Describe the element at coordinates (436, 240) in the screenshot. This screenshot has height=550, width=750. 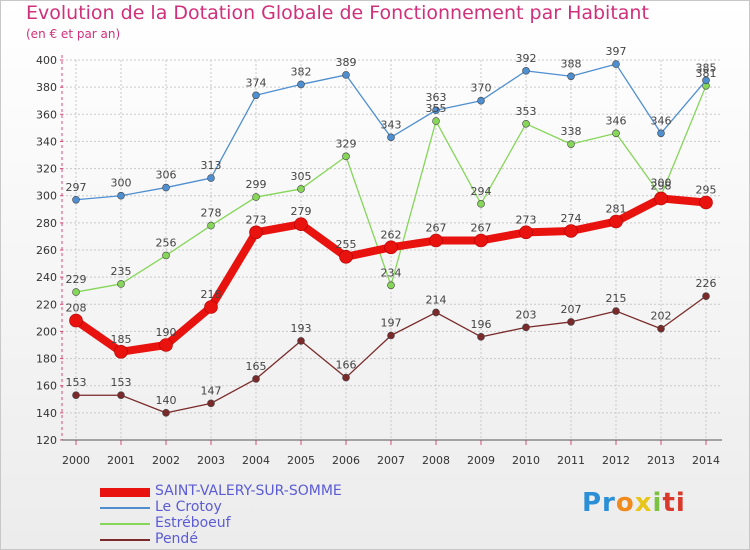
I see `data-point-0-2008` at that location.